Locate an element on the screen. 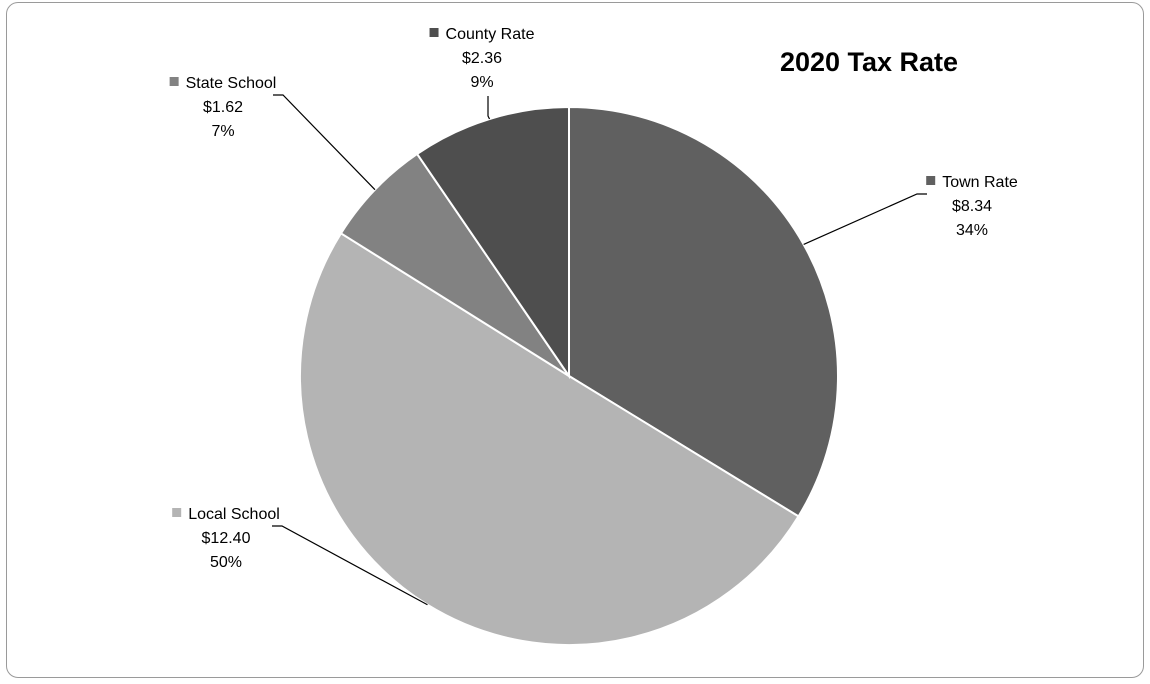 Image resolution: width=1150 pixels, height=684 pixels. leader-line-local-school is located at coordinates (350, 565).